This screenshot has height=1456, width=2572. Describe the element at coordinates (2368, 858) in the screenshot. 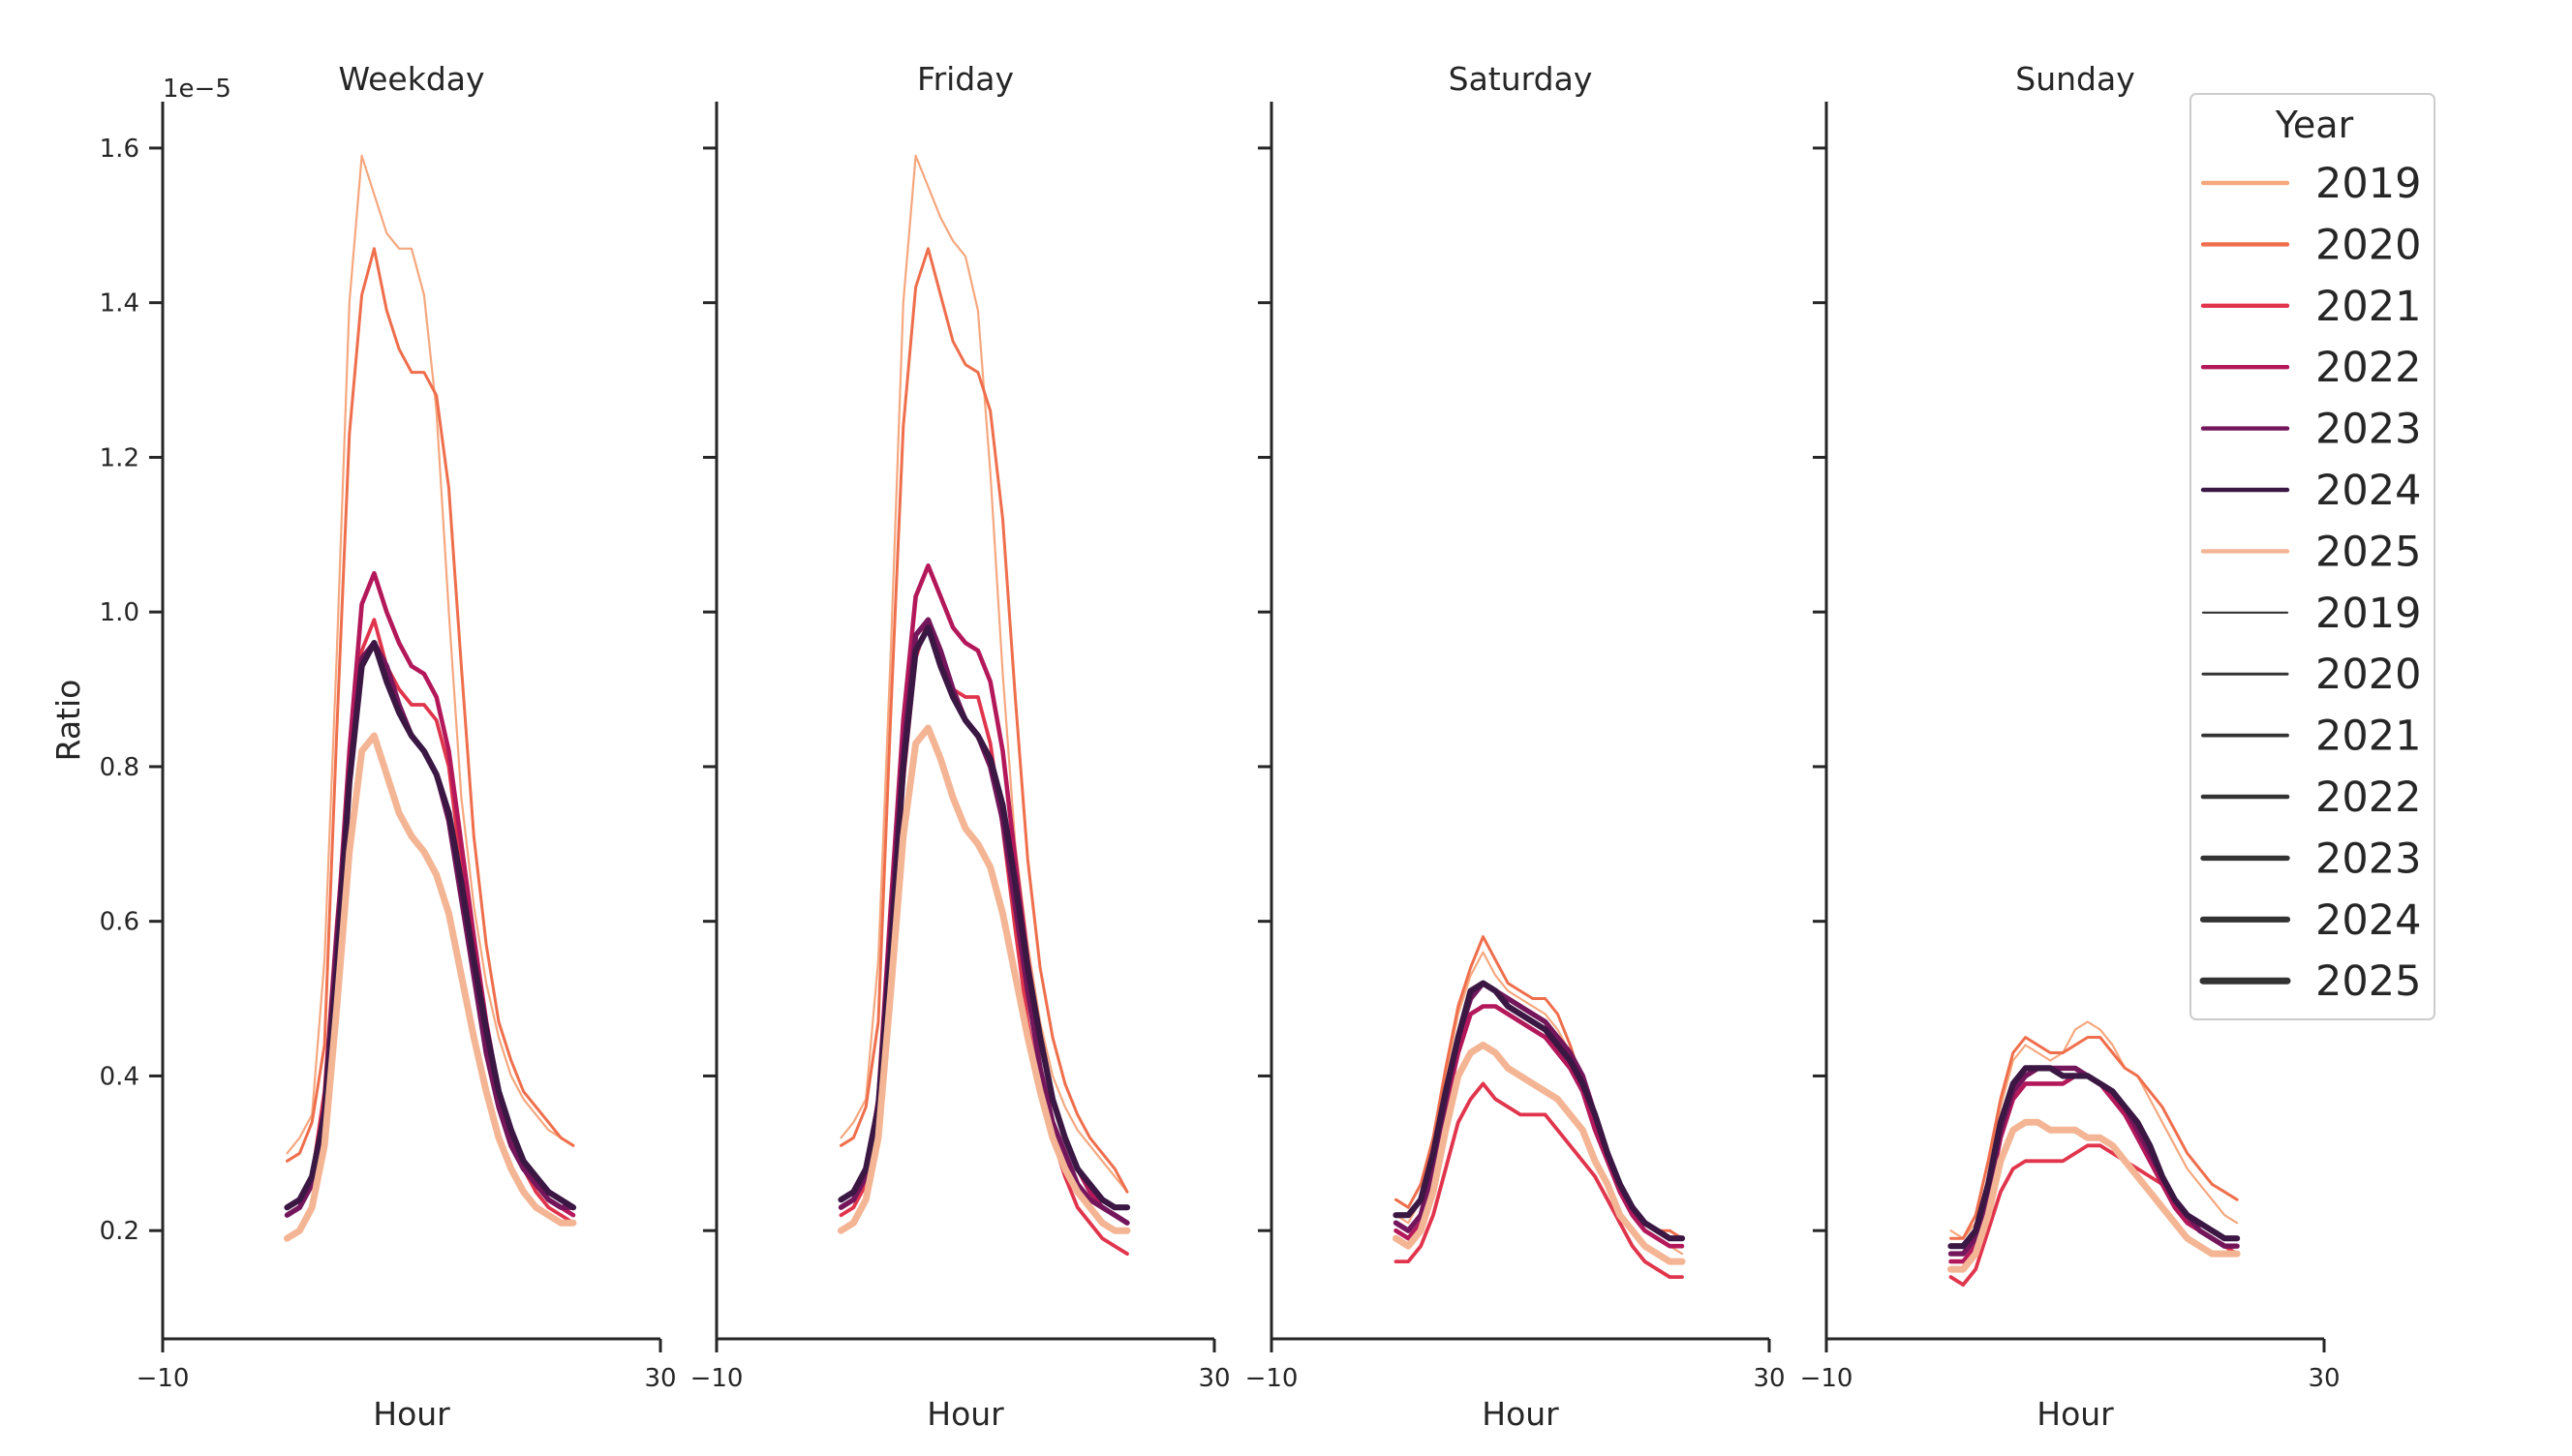

I see `legend-size-label: 2023` at that location.